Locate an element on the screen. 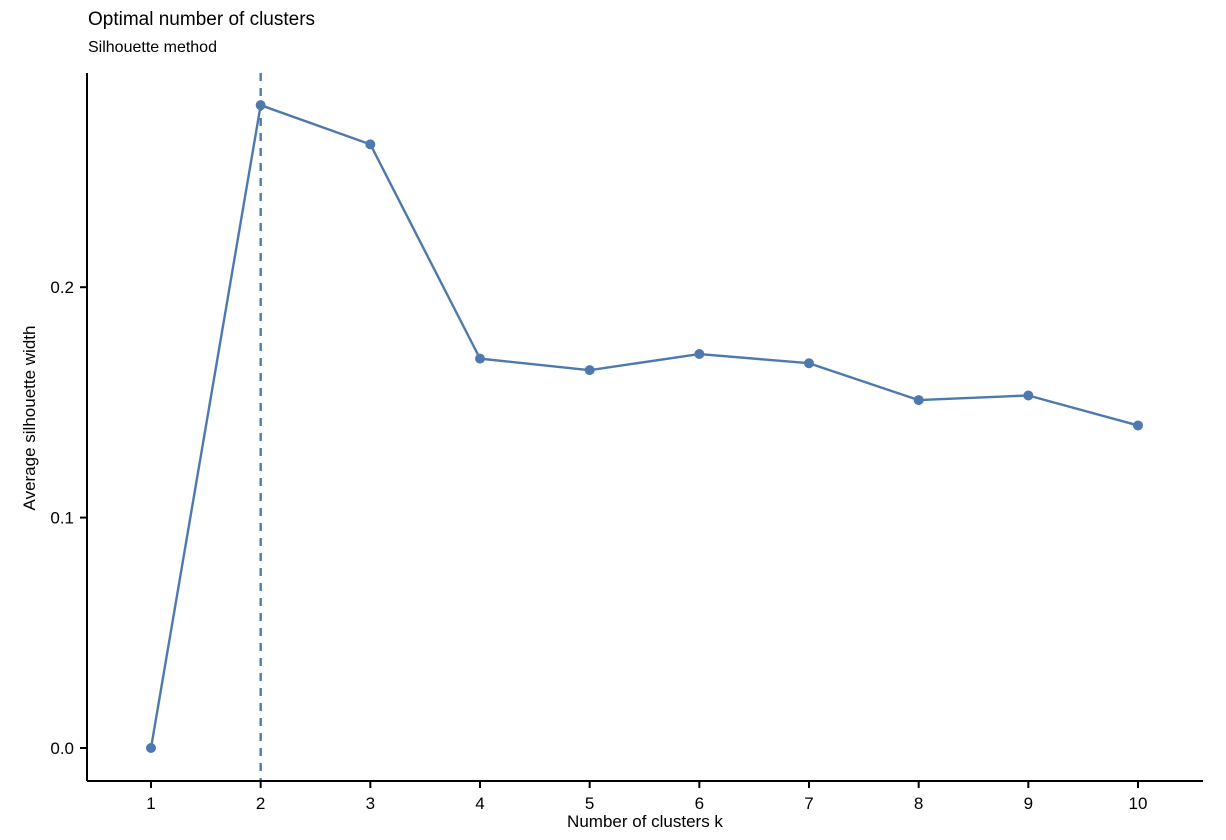  x-tick-label: 10 is located at coordinates (1138, 803).